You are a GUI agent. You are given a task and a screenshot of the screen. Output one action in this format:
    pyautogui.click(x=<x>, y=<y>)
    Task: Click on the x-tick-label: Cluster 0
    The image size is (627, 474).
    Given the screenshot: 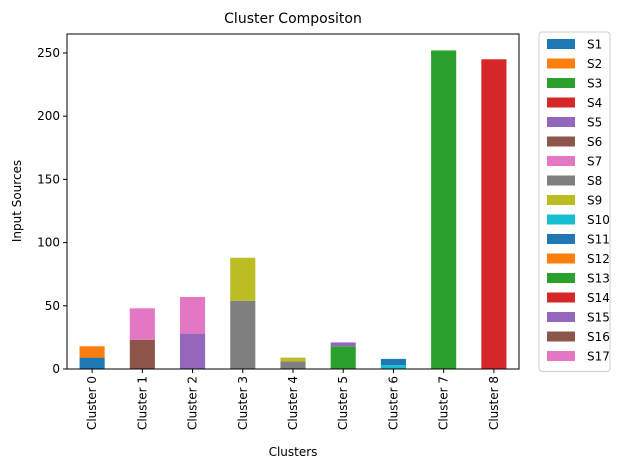 What is the action you would take?
    pyautogui.click(x=92, y=403)
    